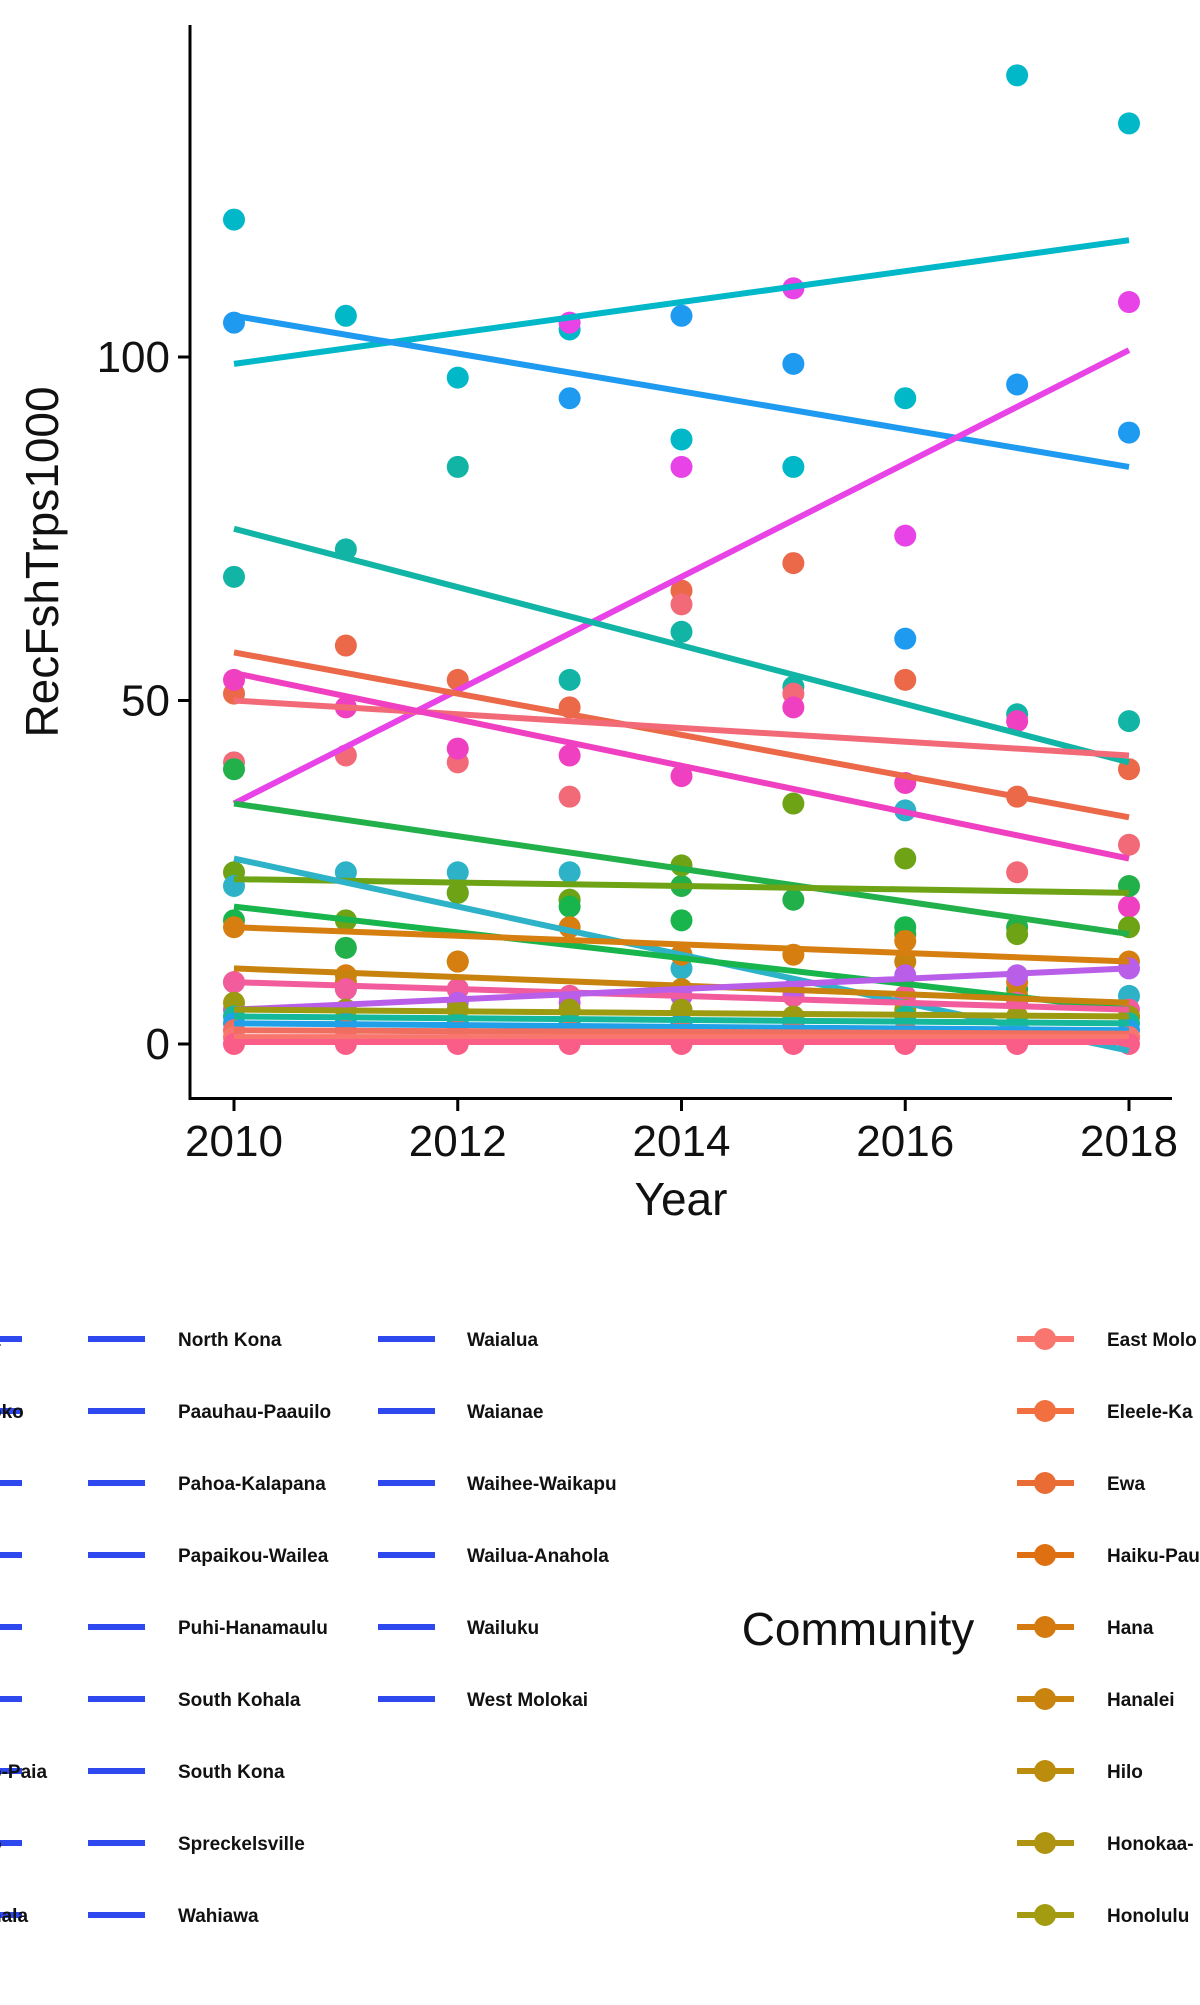 The image size is (1200, 2005). What do you see at coordinates (218, 1916) in the screenshot?
I see `legend-label: Wahiawa` at bounding box center [218, 1916].